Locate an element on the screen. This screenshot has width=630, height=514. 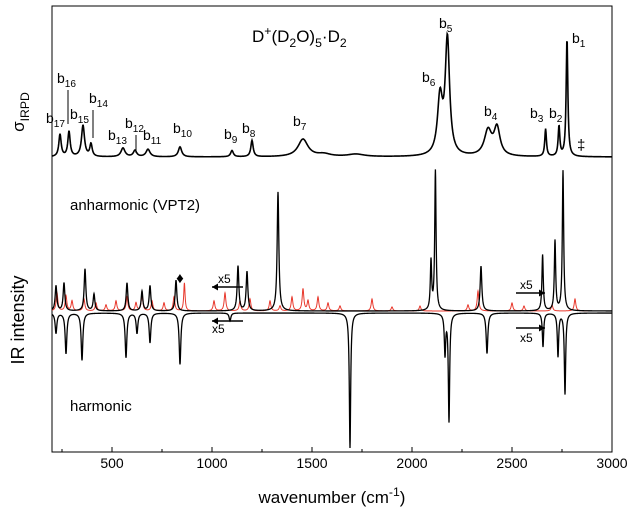
peak-label-b15: b15 is located at coordinates (79, 116).